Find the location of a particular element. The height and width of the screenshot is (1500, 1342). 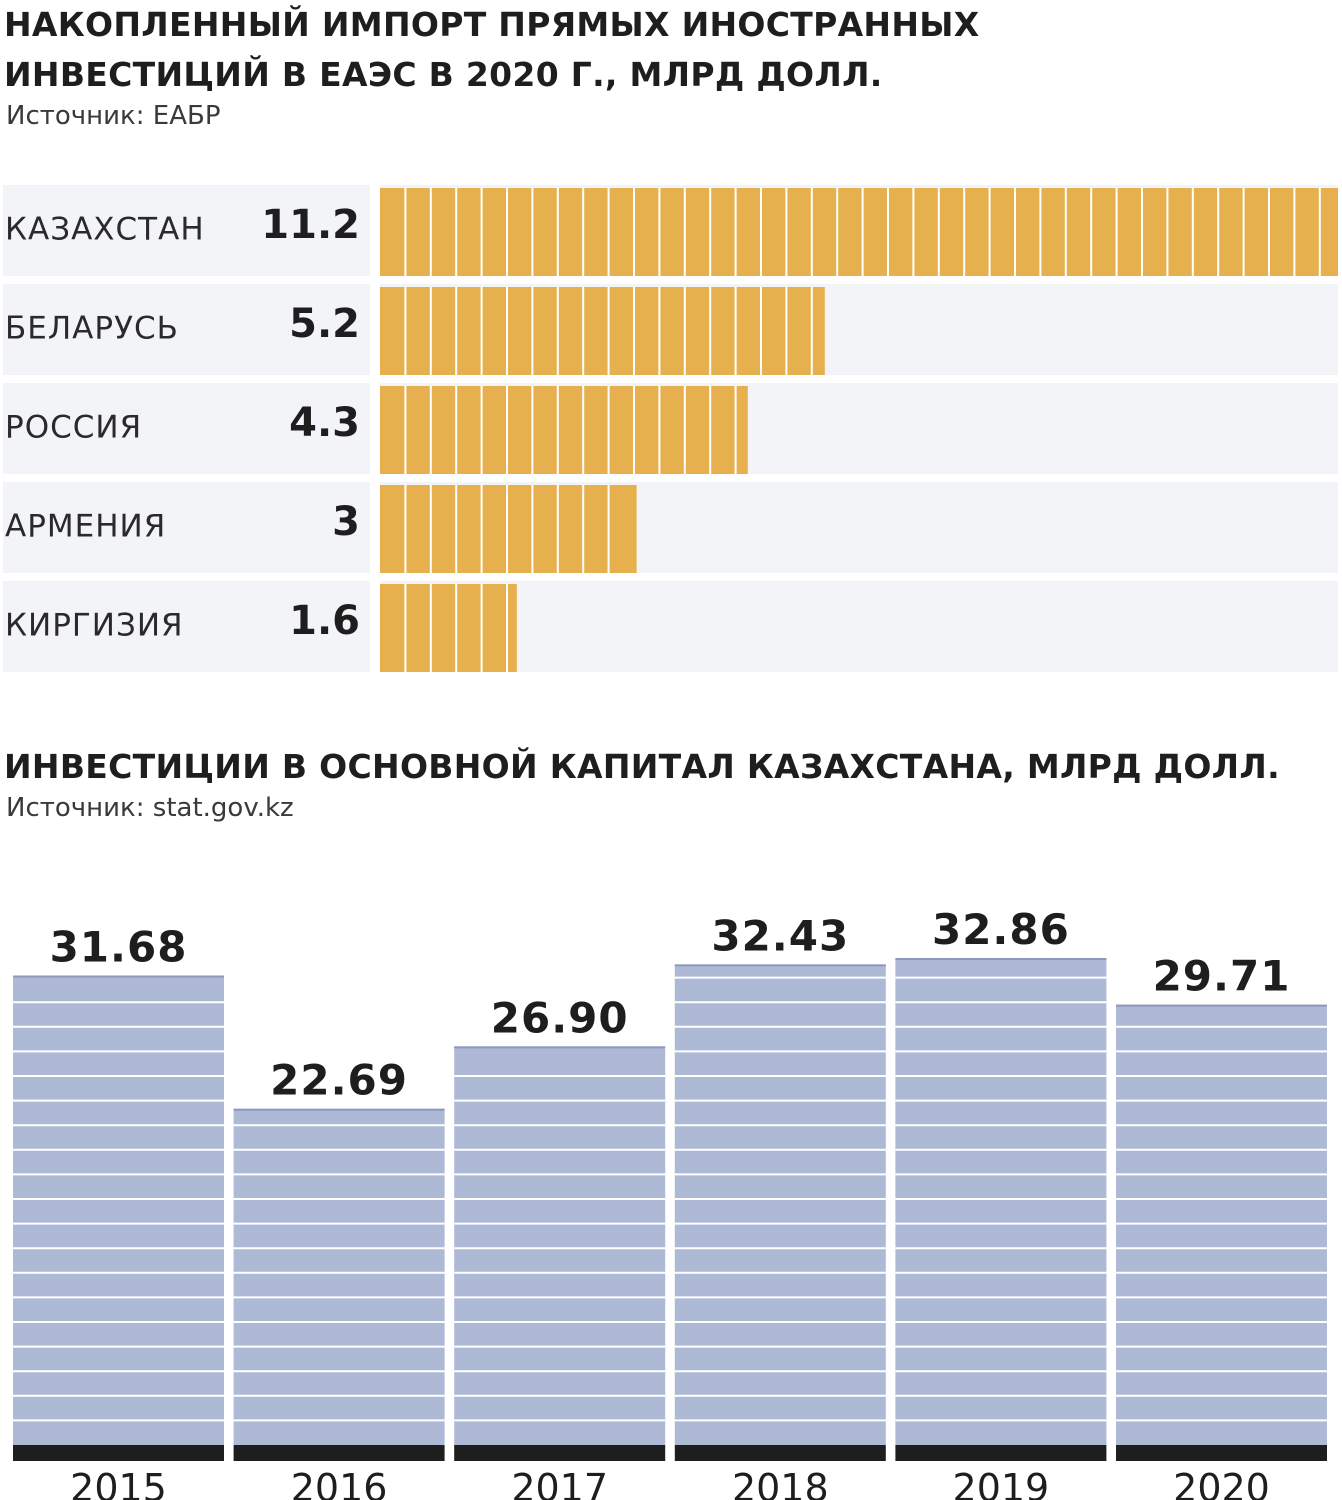

column-value-label: 26.90 is located at coordinates (560, 1017).